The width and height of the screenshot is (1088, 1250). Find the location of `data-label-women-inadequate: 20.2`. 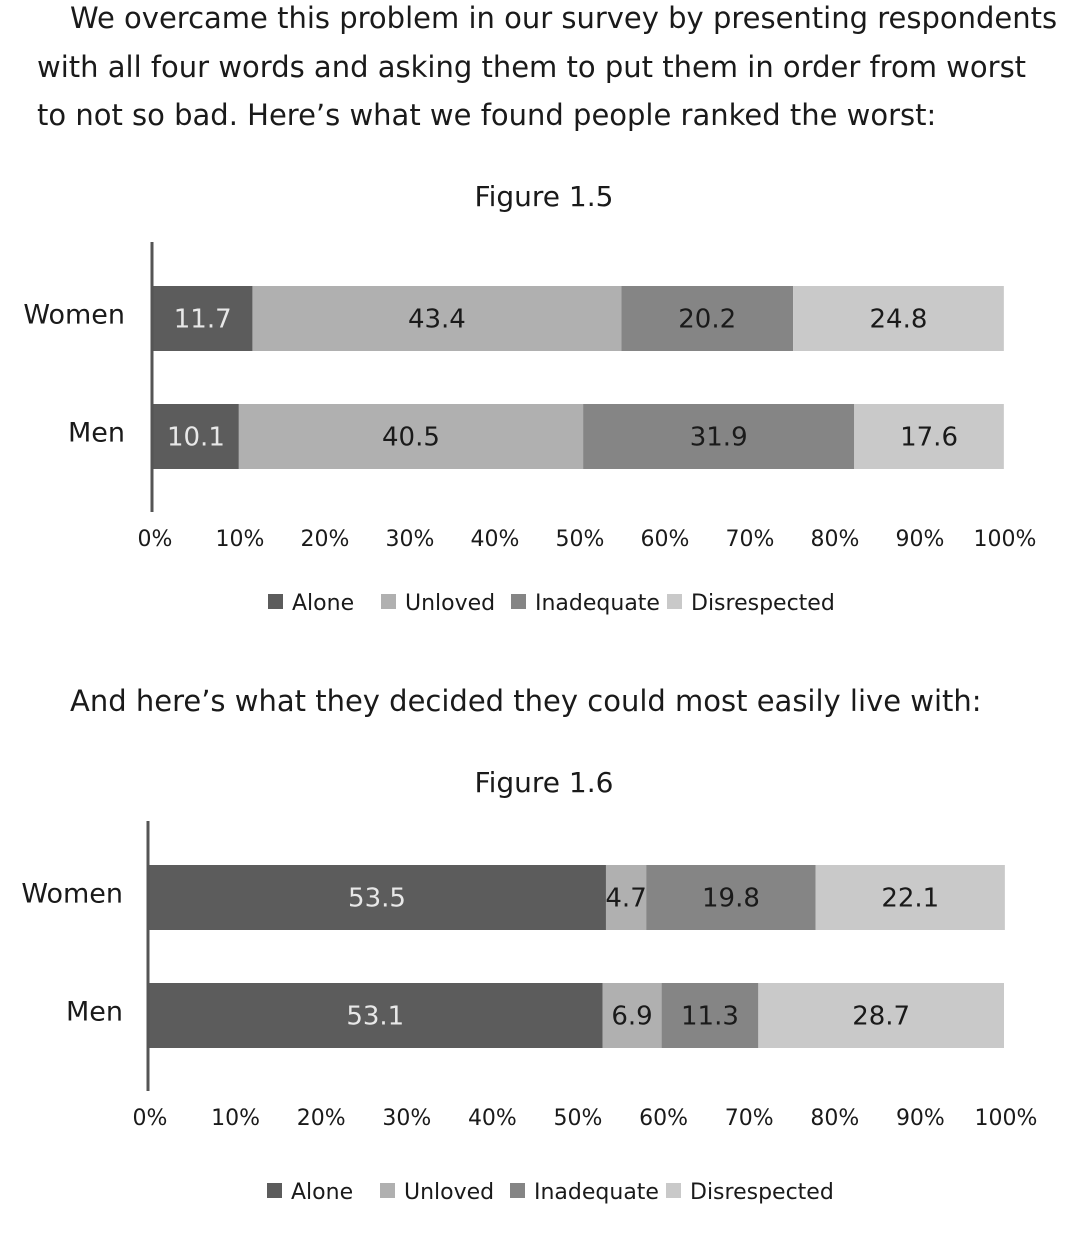

data-label-women-inadequate: 20.2 is located at coordinates (707, 320).